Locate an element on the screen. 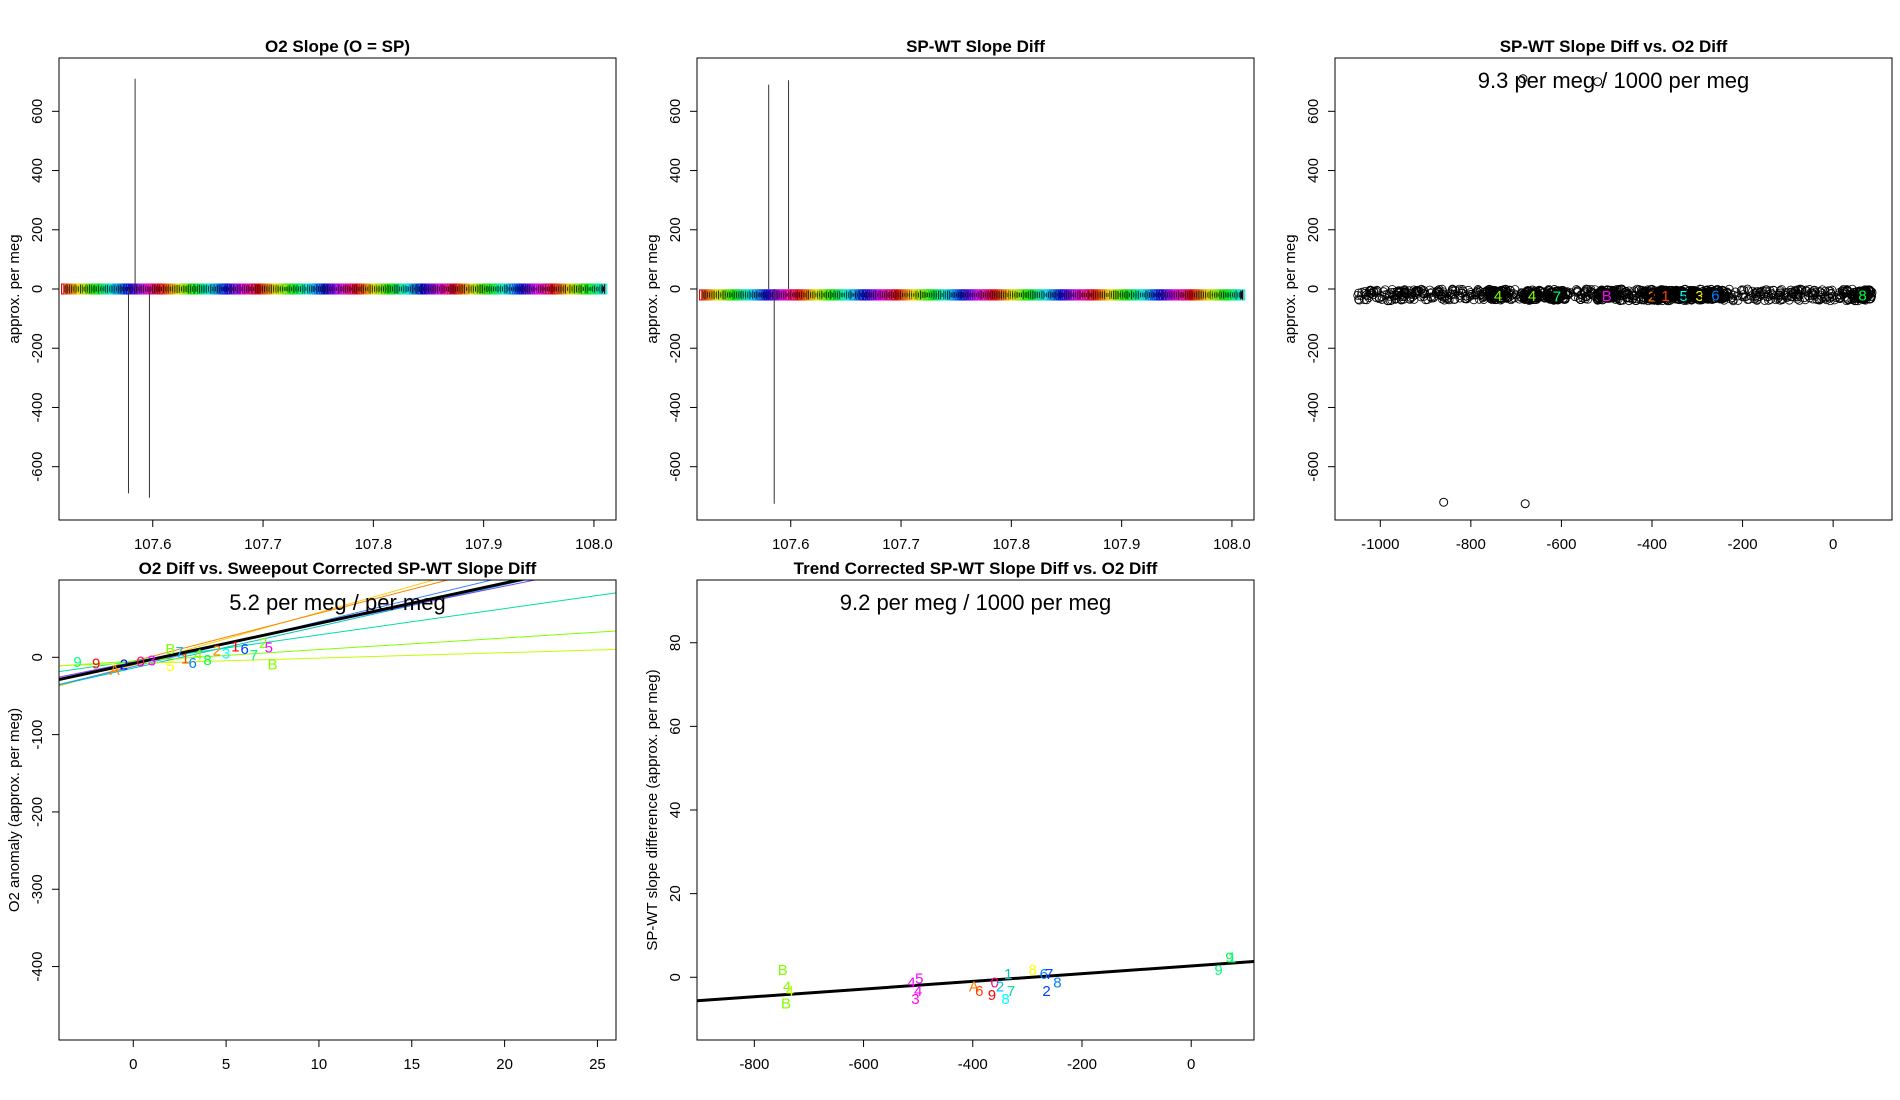 This screenshot has width=1900, height=1100. y-tick-label: 60 is located at coordinates (675, 726).